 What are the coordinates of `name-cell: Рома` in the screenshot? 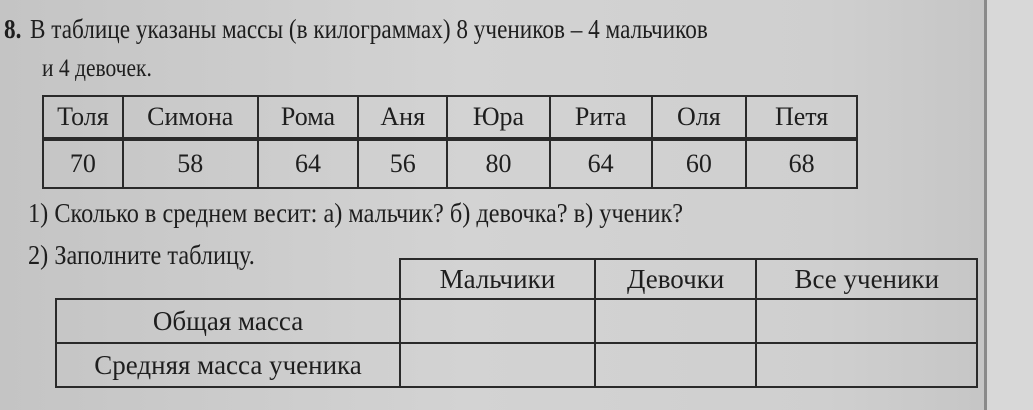 It's located at (308, 118).